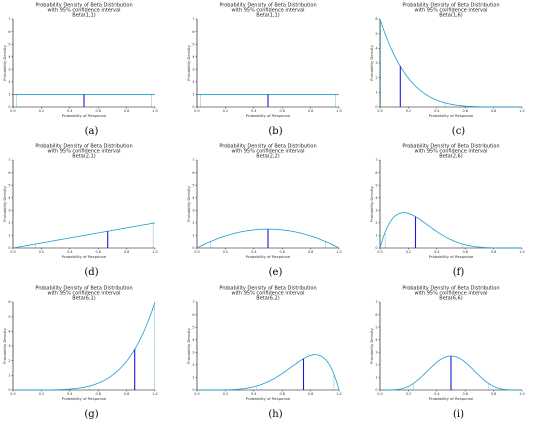 The height and width of the screenshot is (424, 550). What do you see at coordinates (83, 157) in the screenshot?
I see `chart-title-line: Beta(2,1)` at bounding box center [83, 157].